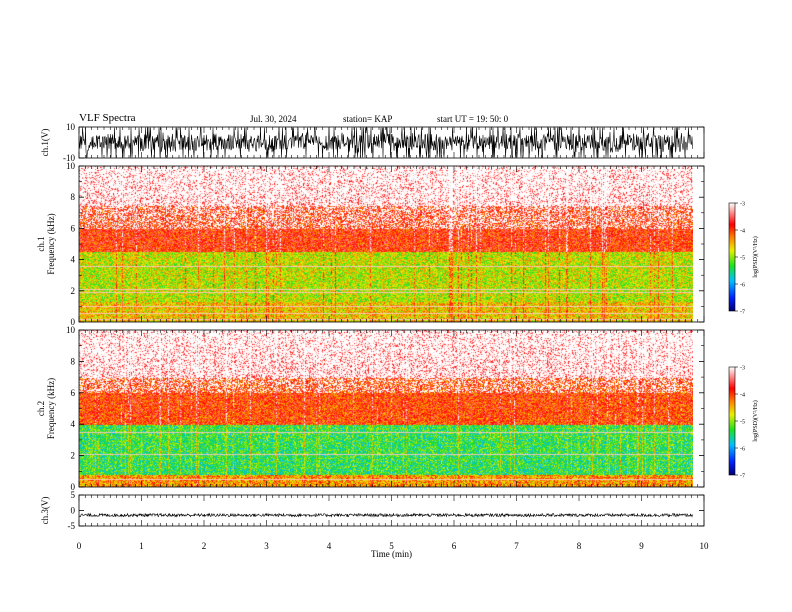 The image size is (792, 612). What do you see at coordinates (391, 554) in the screenshot?
I see `x-axis-label: Time (min)` at bounding box center [391, 554].